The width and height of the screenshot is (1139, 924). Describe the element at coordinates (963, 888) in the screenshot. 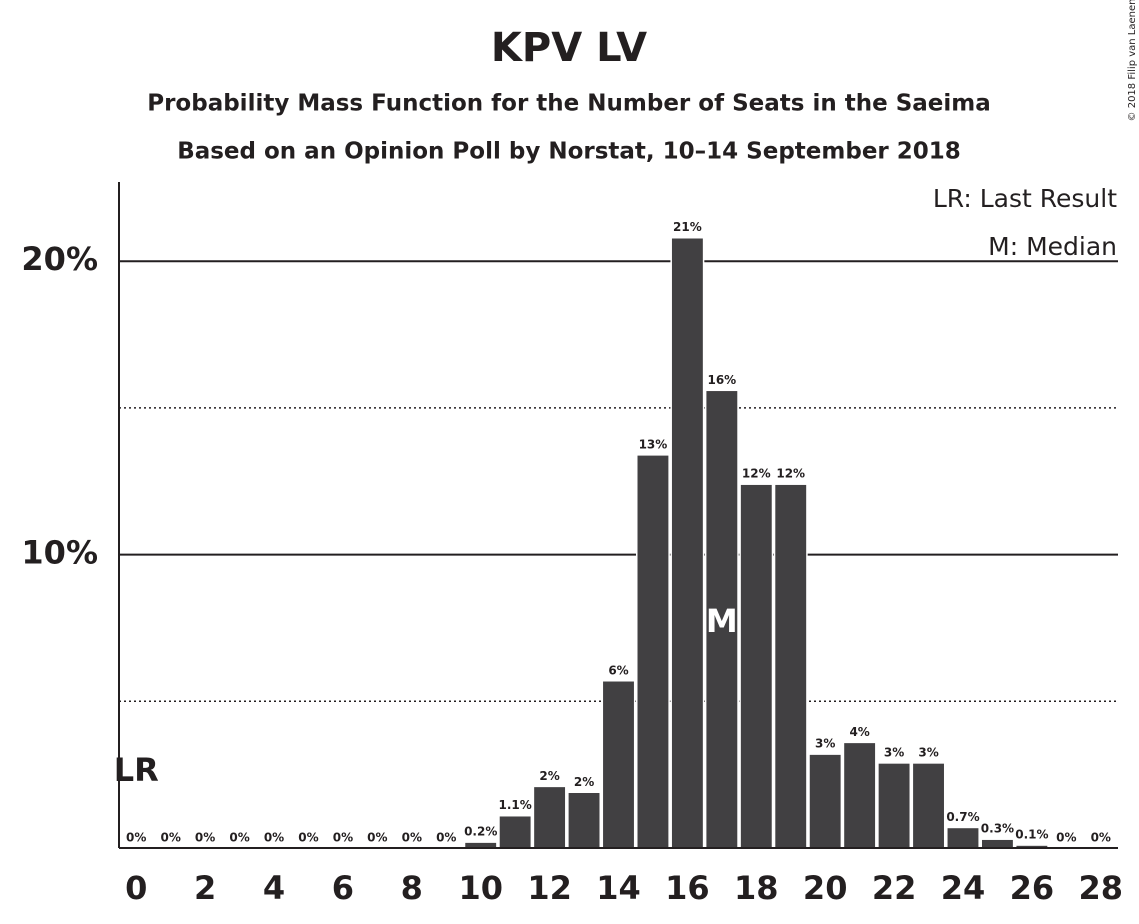

I see `x-tick-label: 24` at that location.